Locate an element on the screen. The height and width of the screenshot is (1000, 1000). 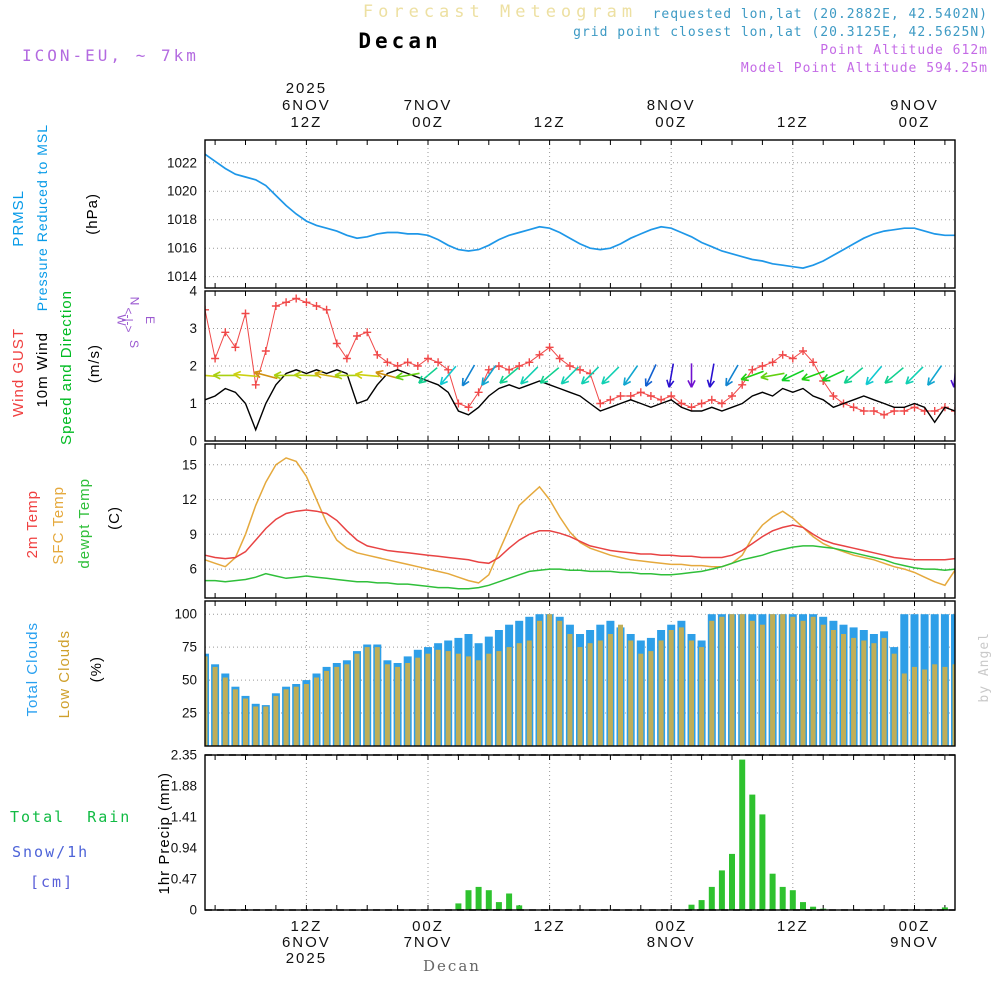
model-label: ICON-EU, ~ 7km is located at coordinates (110, 55).